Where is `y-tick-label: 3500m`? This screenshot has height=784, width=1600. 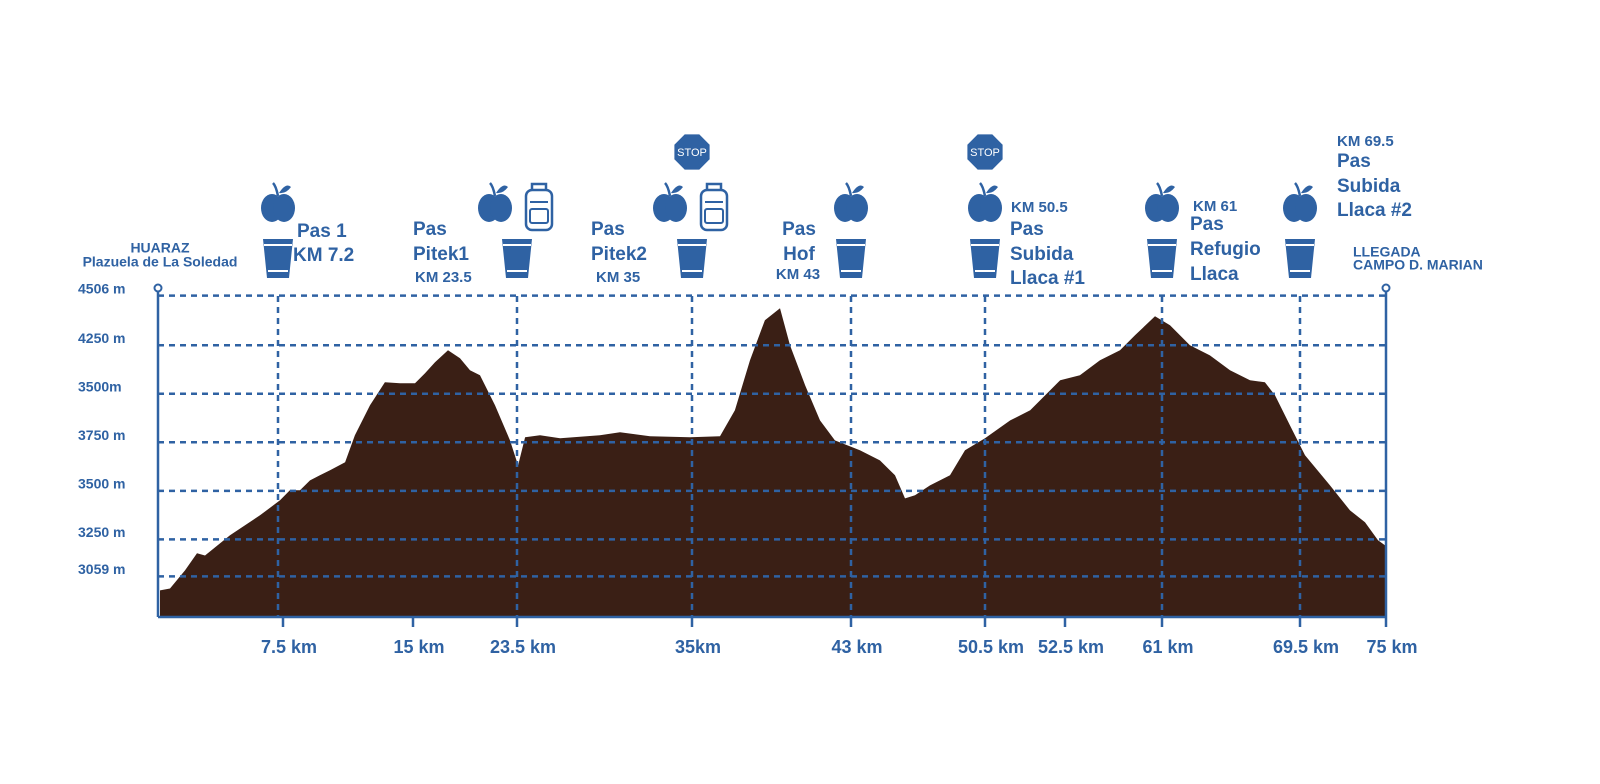
y-tick-label: 3500m is located at coordinates (100, 386).